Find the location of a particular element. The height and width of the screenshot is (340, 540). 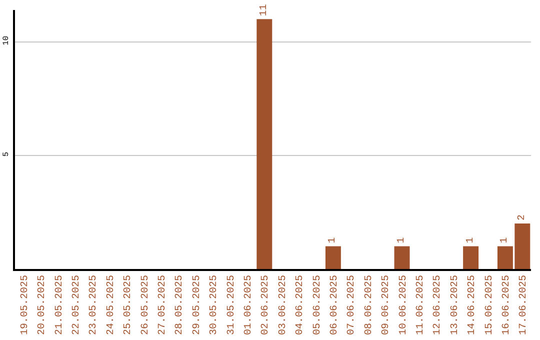

data-label: 11 is located at coordinates (264, 10).